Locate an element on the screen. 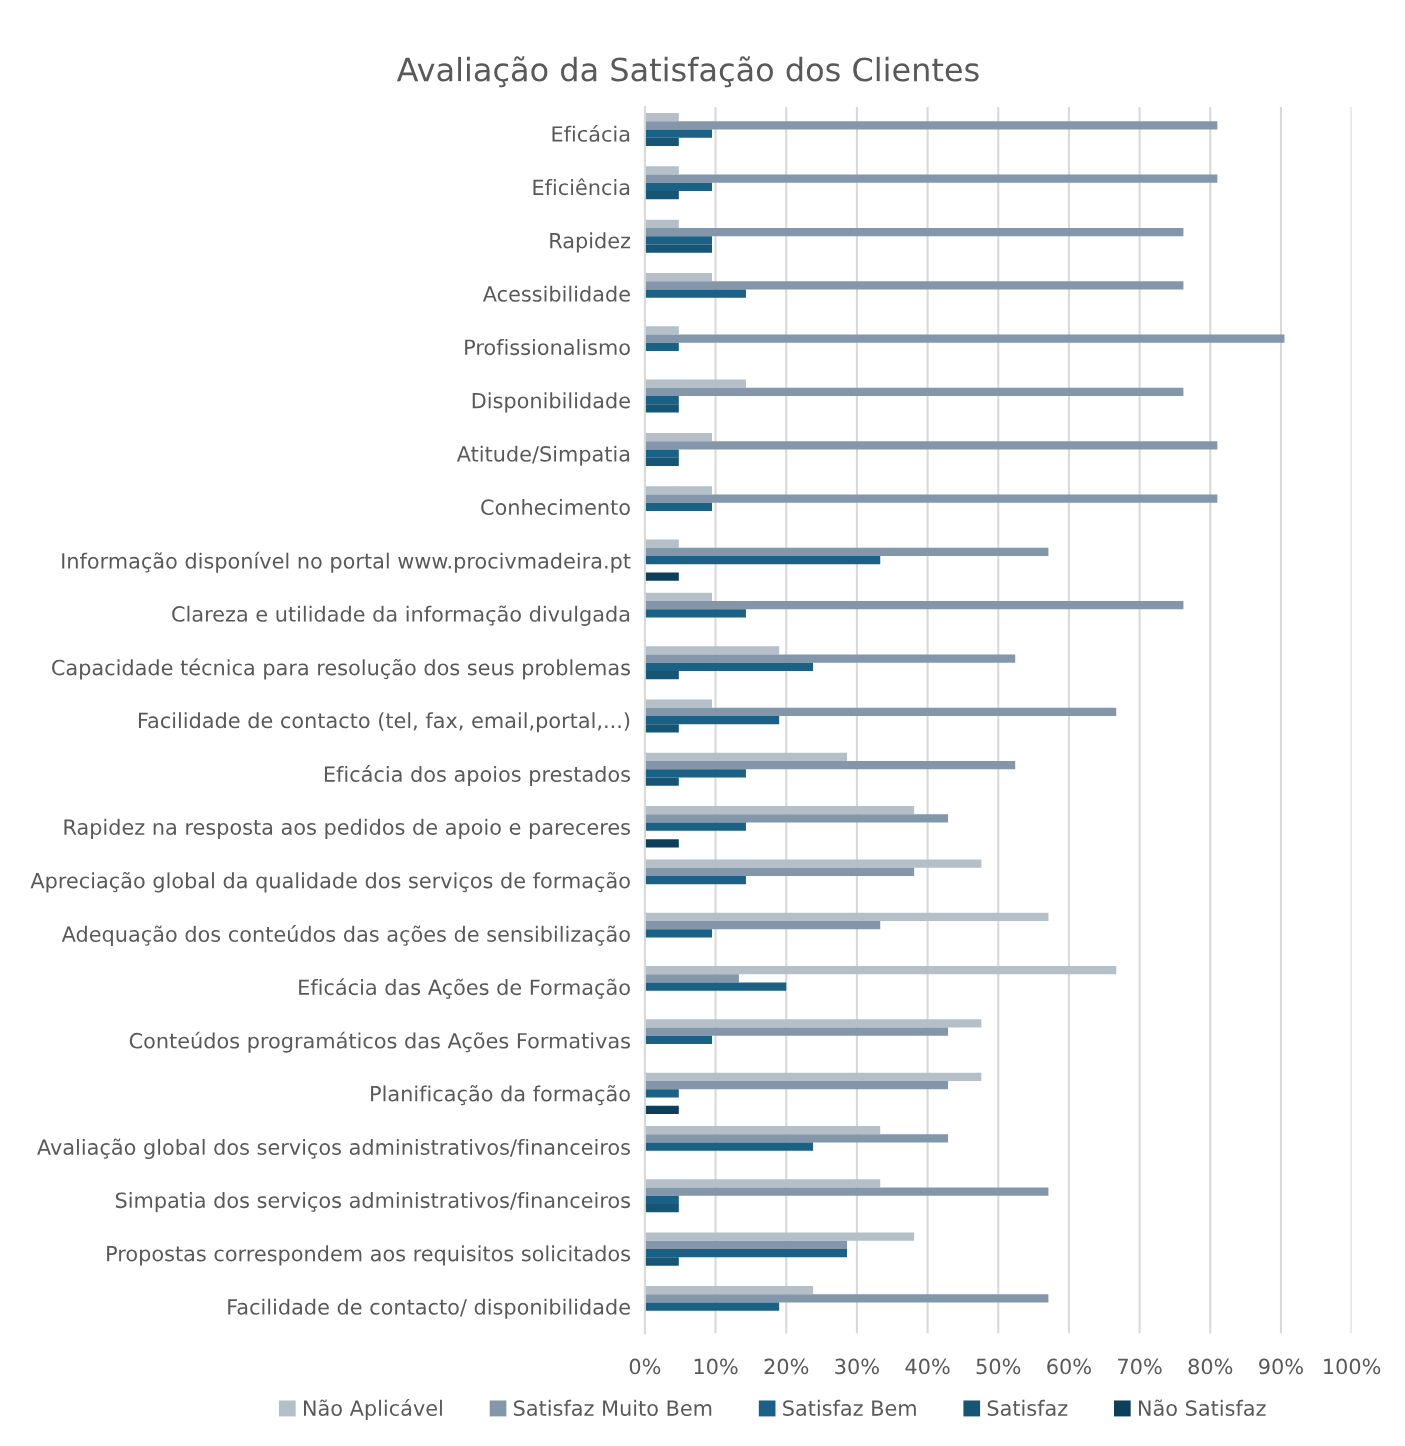  y-tick-label: Eficiência is located at coordinates (581, 187).